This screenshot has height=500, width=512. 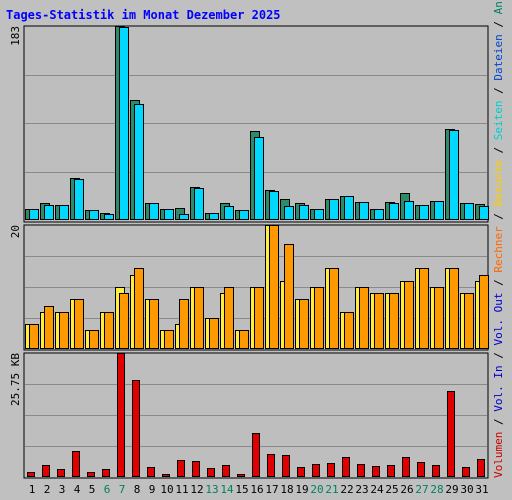 What do you see at coordinates (498, 319) in the screenshot?
I see `legend-segment: Vol. Out` at bounding box center [498, 319].